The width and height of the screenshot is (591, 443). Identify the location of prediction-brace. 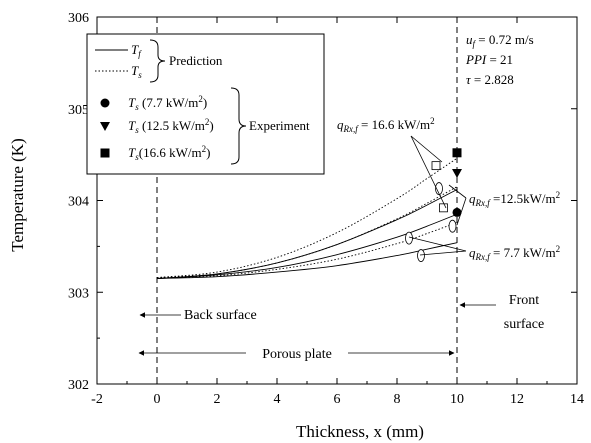
(157, 61).